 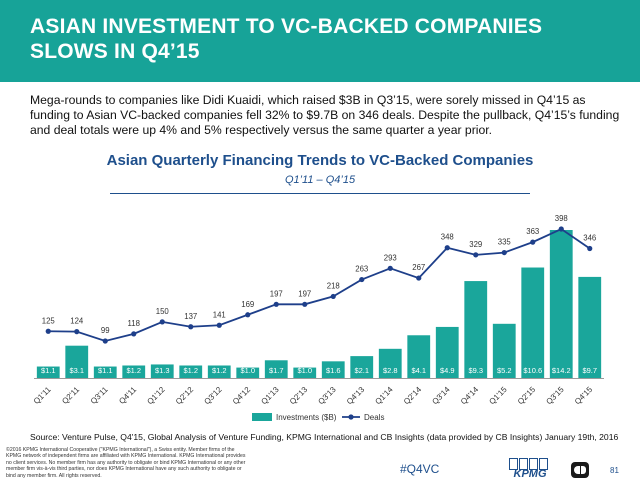 What do you see at coordinates (555, 396) in the screenshot?
I see `x-tick-label-18: Q3'15` at bounding box center [555, 396].